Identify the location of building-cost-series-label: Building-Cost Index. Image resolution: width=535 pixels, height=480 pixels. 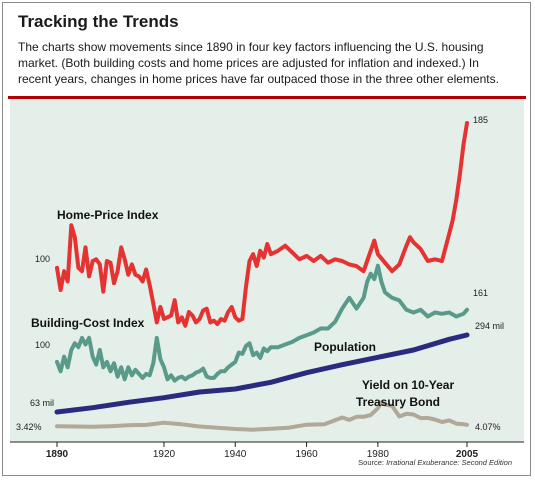
(88, 323).